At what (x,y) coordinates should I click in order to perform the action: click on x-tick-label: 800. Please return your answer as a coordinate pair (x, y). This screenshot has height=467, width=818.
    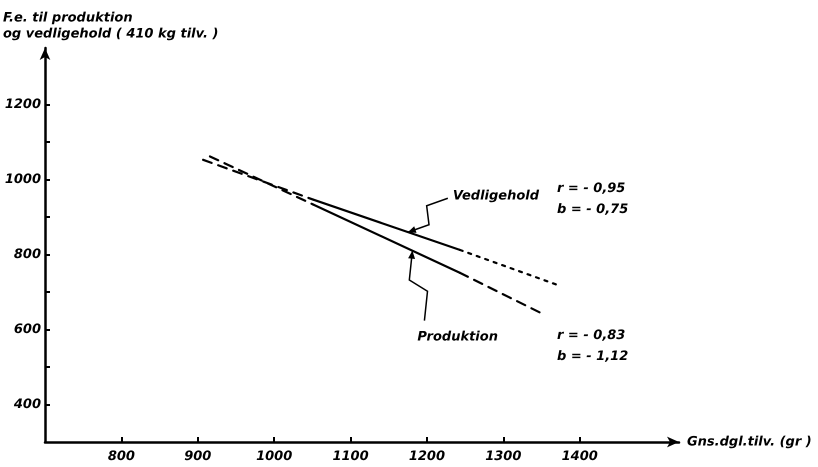
    Looking at the image, I should click on (121, 456).